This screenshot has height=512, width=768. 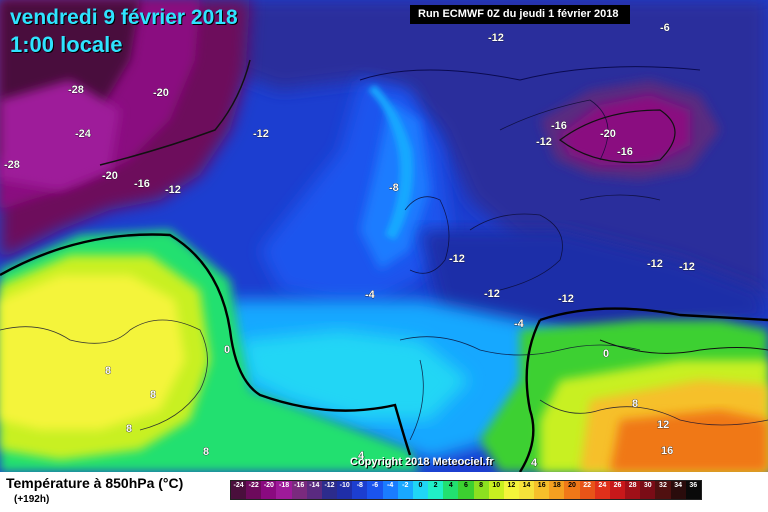 What do you see at coordinates (526, 490) in the screenshot?
I see `color-scale-cell: 14` at bounding box center [526, 490].